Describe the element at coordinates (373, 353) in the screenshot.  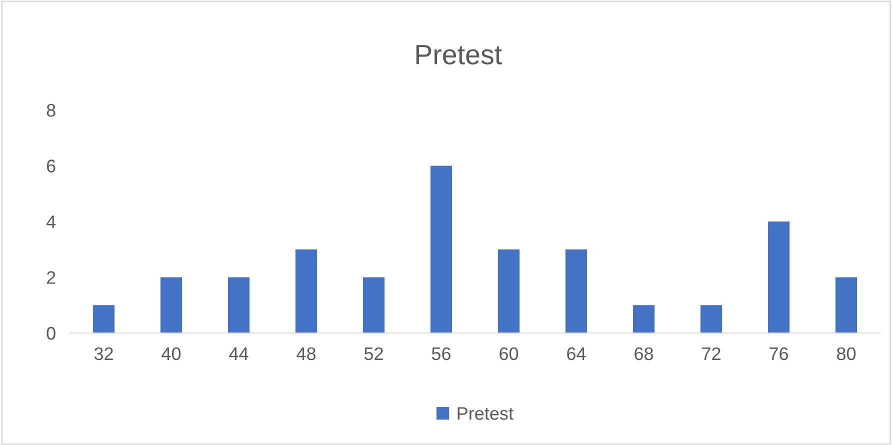
I see `x-tick-label: 52` at that location.